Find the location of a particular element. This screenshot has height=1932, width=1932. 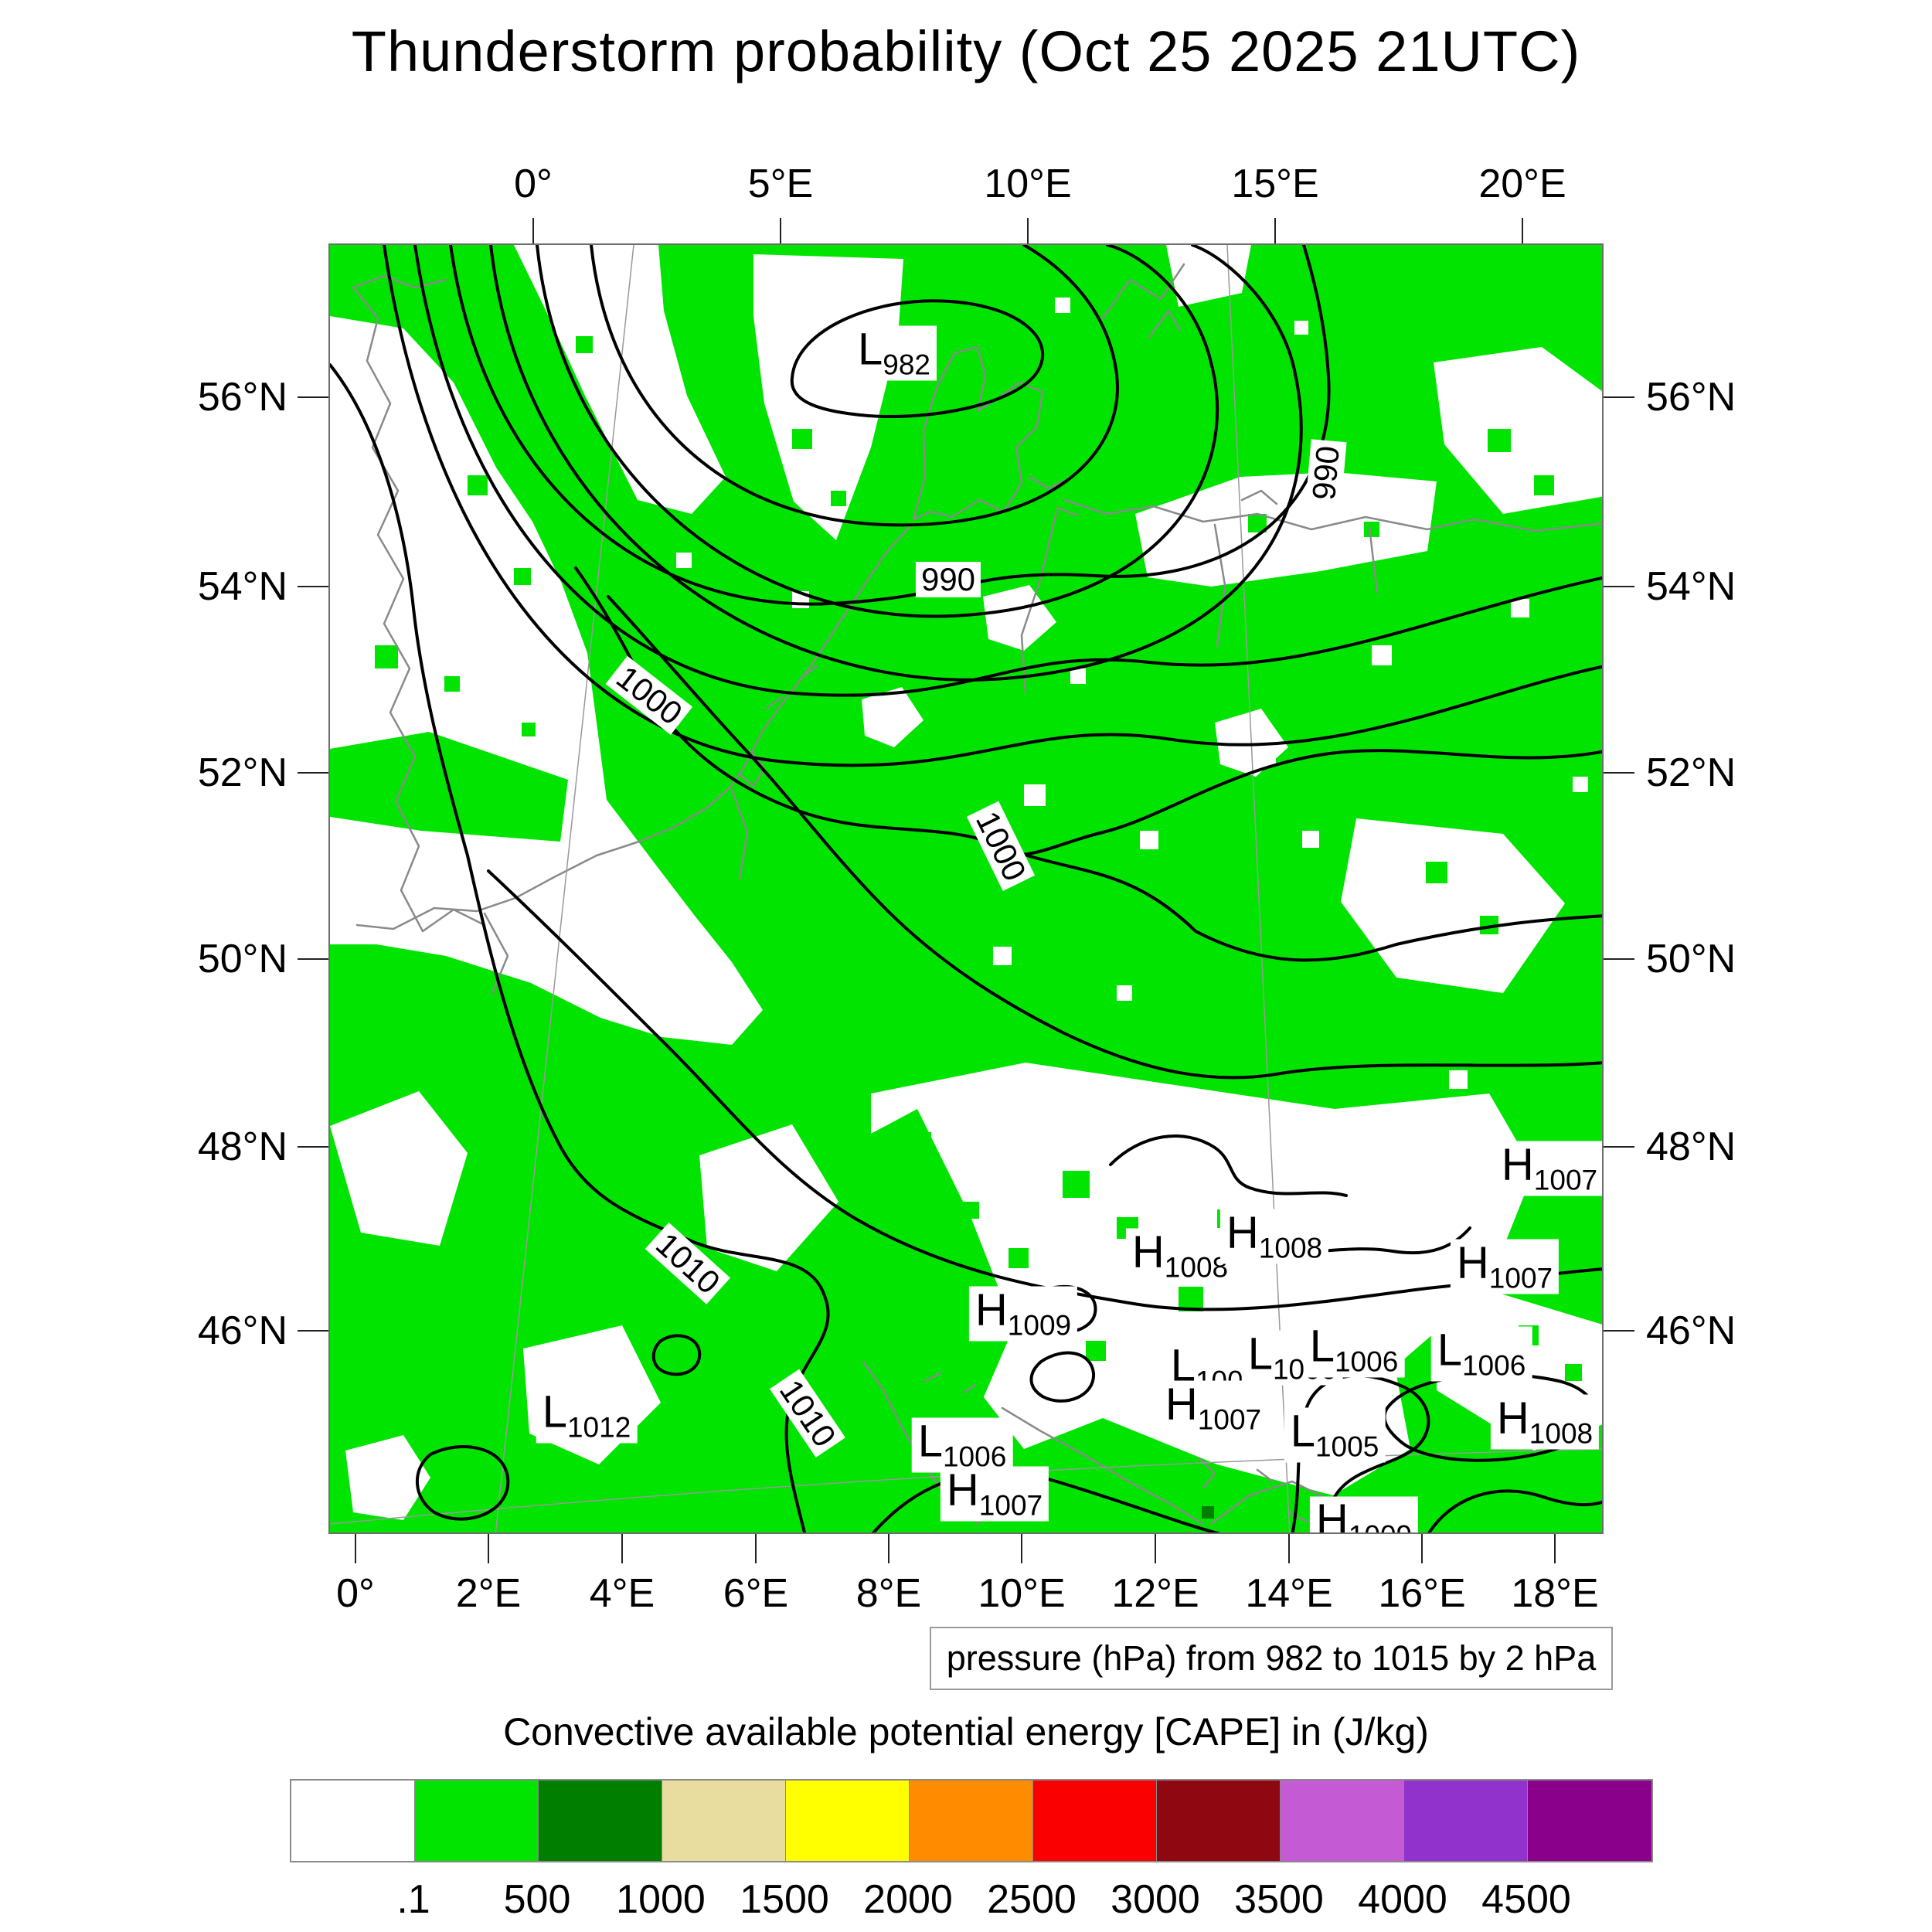

right-axis-label: 48°N is located at coordinates (1691, 1147).